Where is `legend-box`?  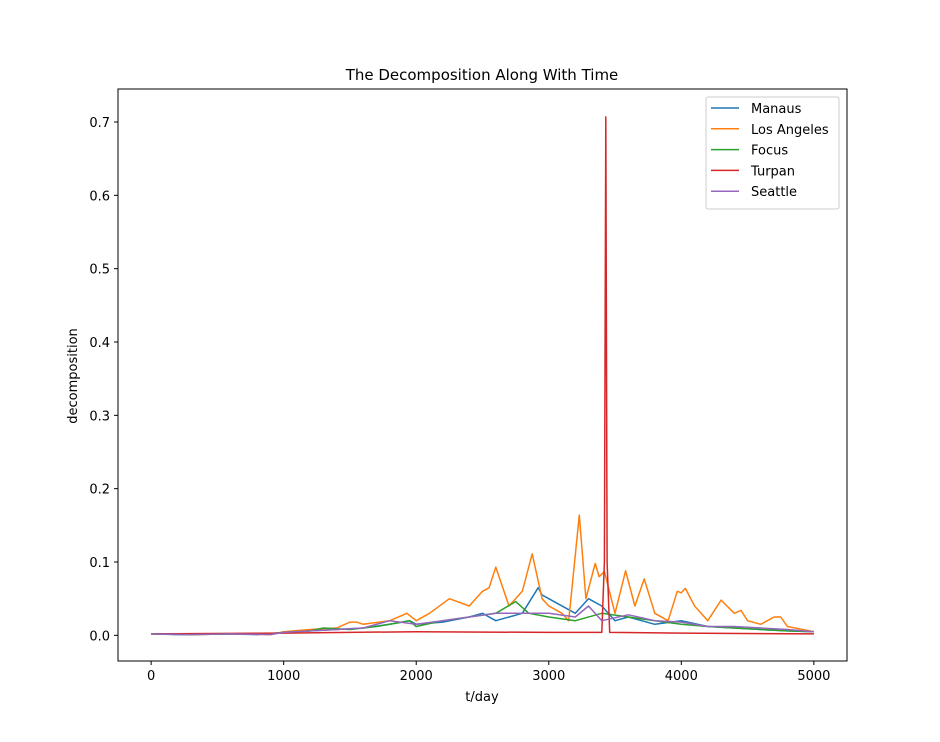
legend-box is located at coordinates (772, 153).